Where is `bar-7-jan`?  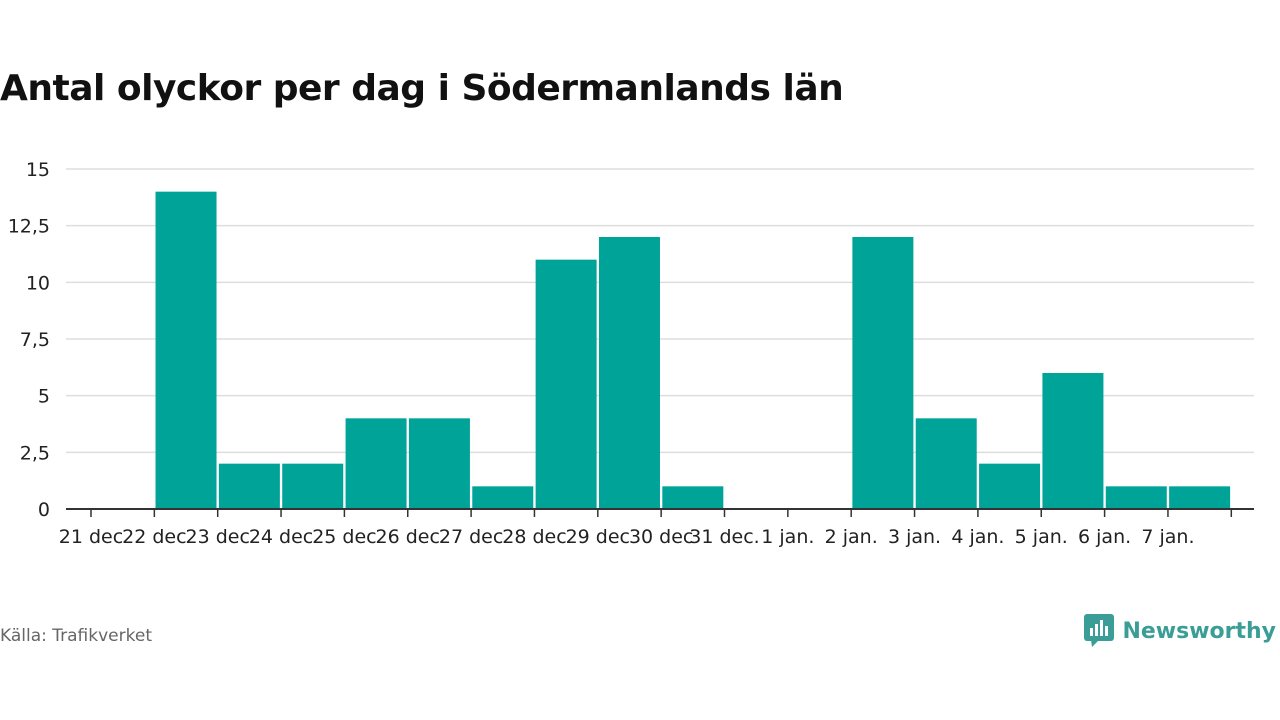 bar-7-jan is located at coordinates (1200, 497).